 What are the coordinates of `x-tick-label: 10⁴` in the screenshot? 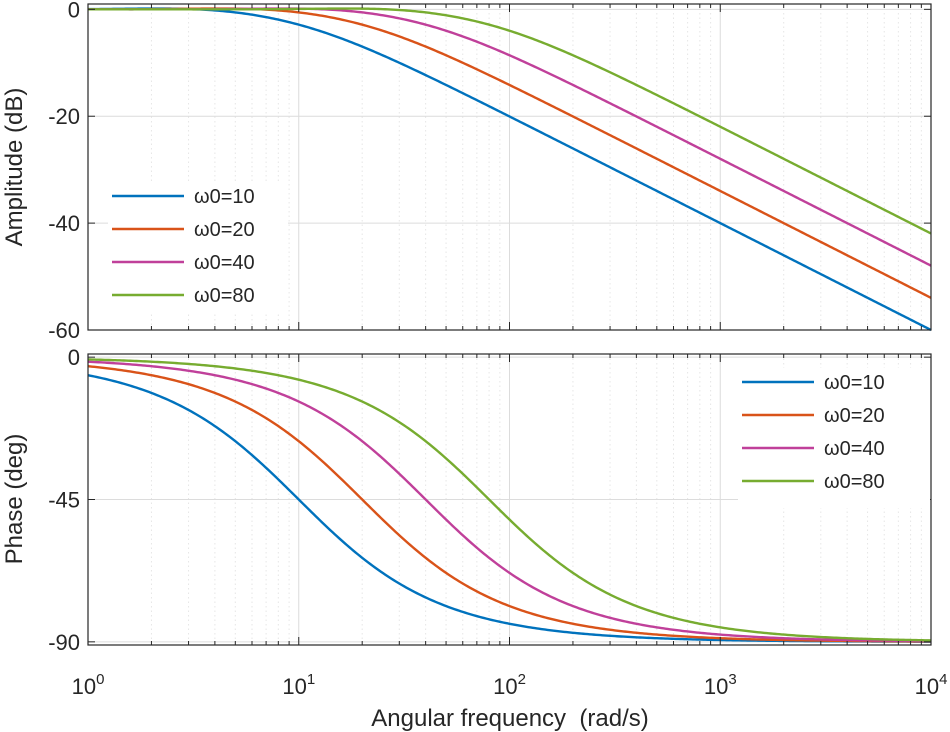 It's located at (931, 685).